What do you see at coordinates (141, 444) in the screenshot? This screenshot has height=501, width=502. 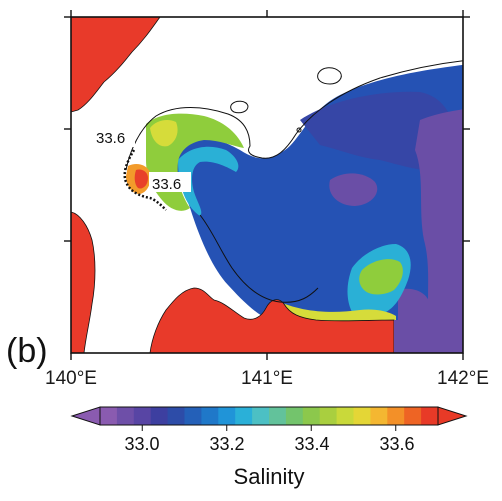 I see `colorbar-tick-33-0: 33.0` at bounding box center [141, 444].